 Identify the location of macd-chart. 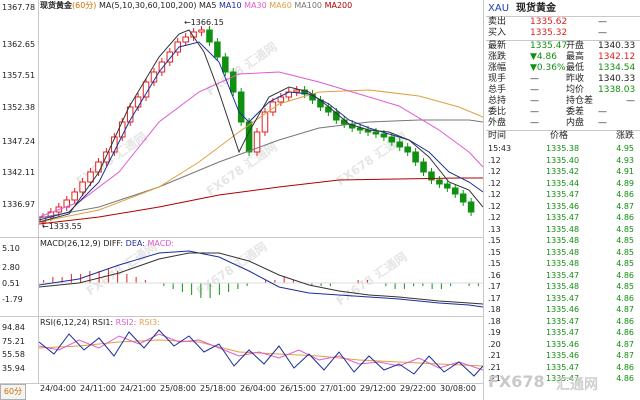
(261, 279).